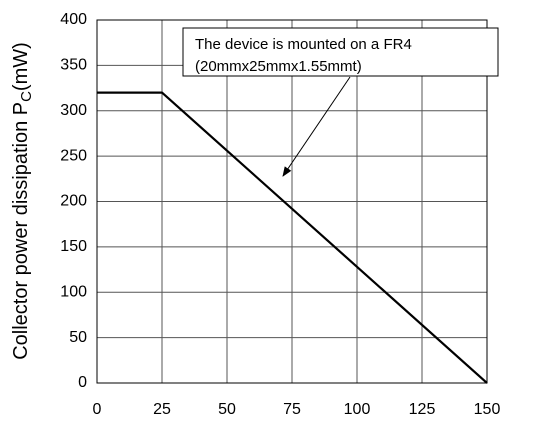  I want to click on y-axis-label: Collector power dissipation PC(mW), so click(22, 201).